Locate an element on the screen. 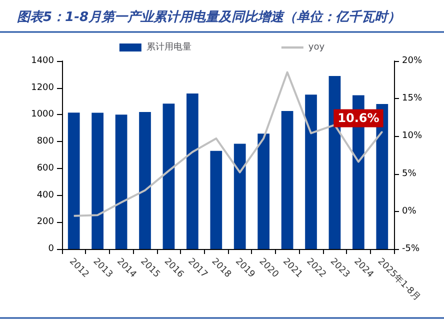  y2-tick-label: 15% is located at coordinates (412, 99).